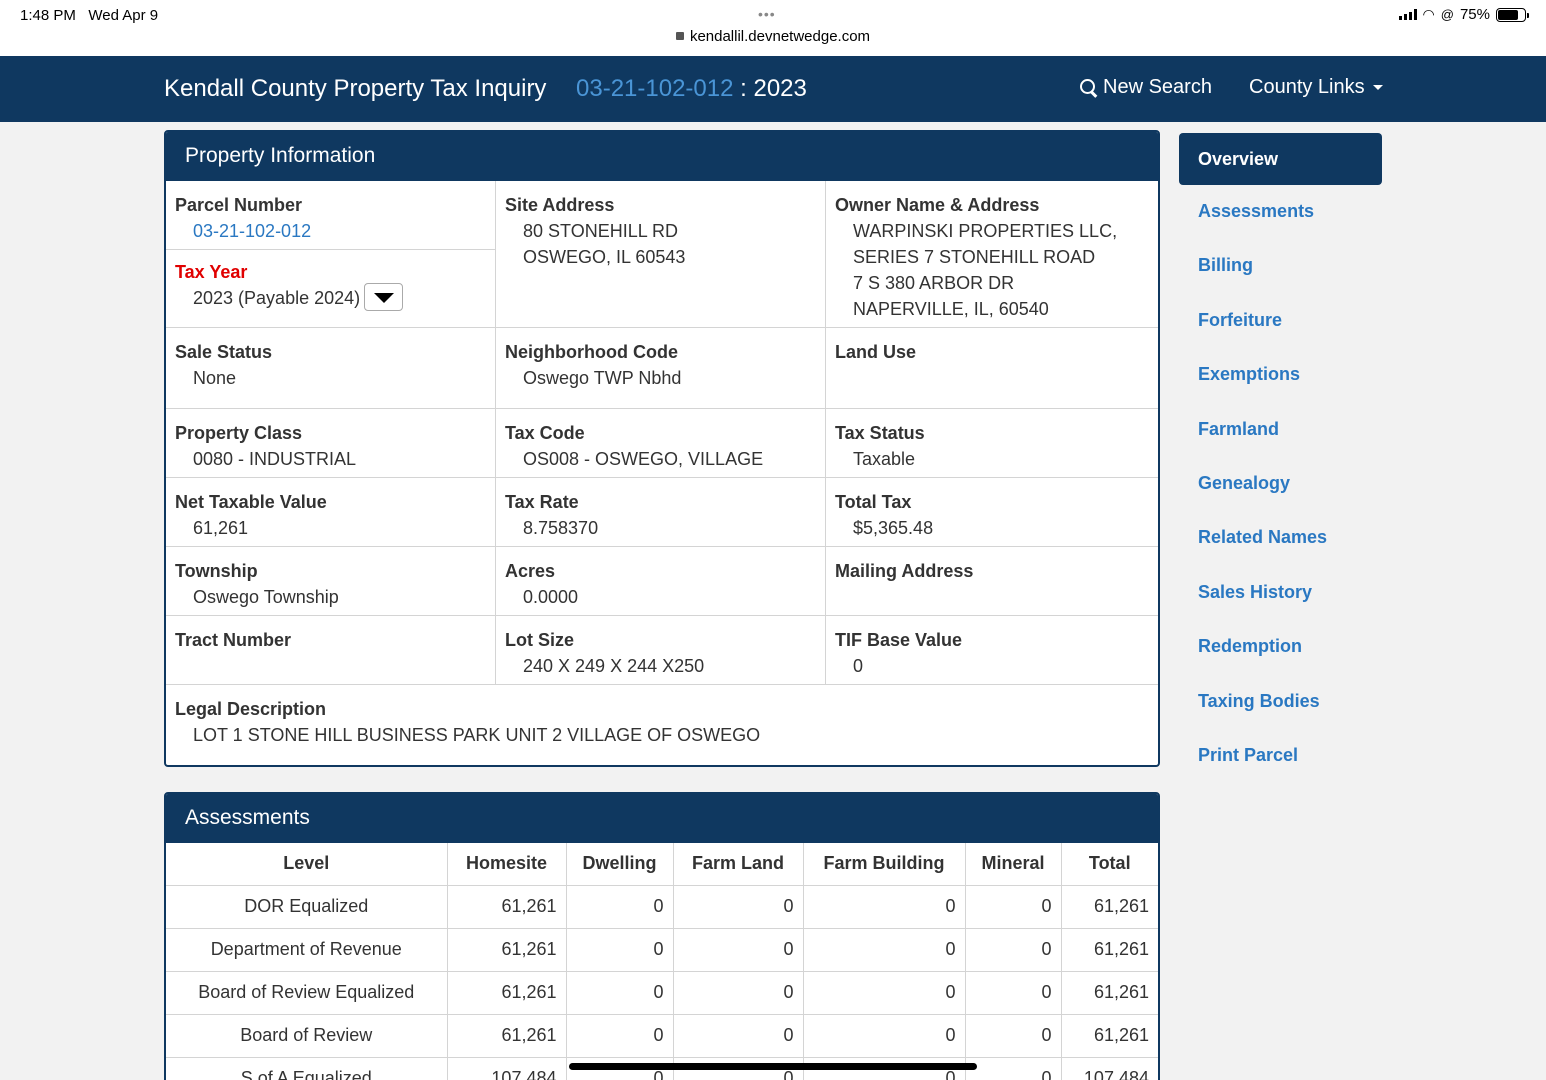 The width and height of the screenshot is (1546, 1080). Describe the element at coordinates (1244, 482) in the screenshot. I see `sidenav-item-genealogy: Genealogy` at that location.